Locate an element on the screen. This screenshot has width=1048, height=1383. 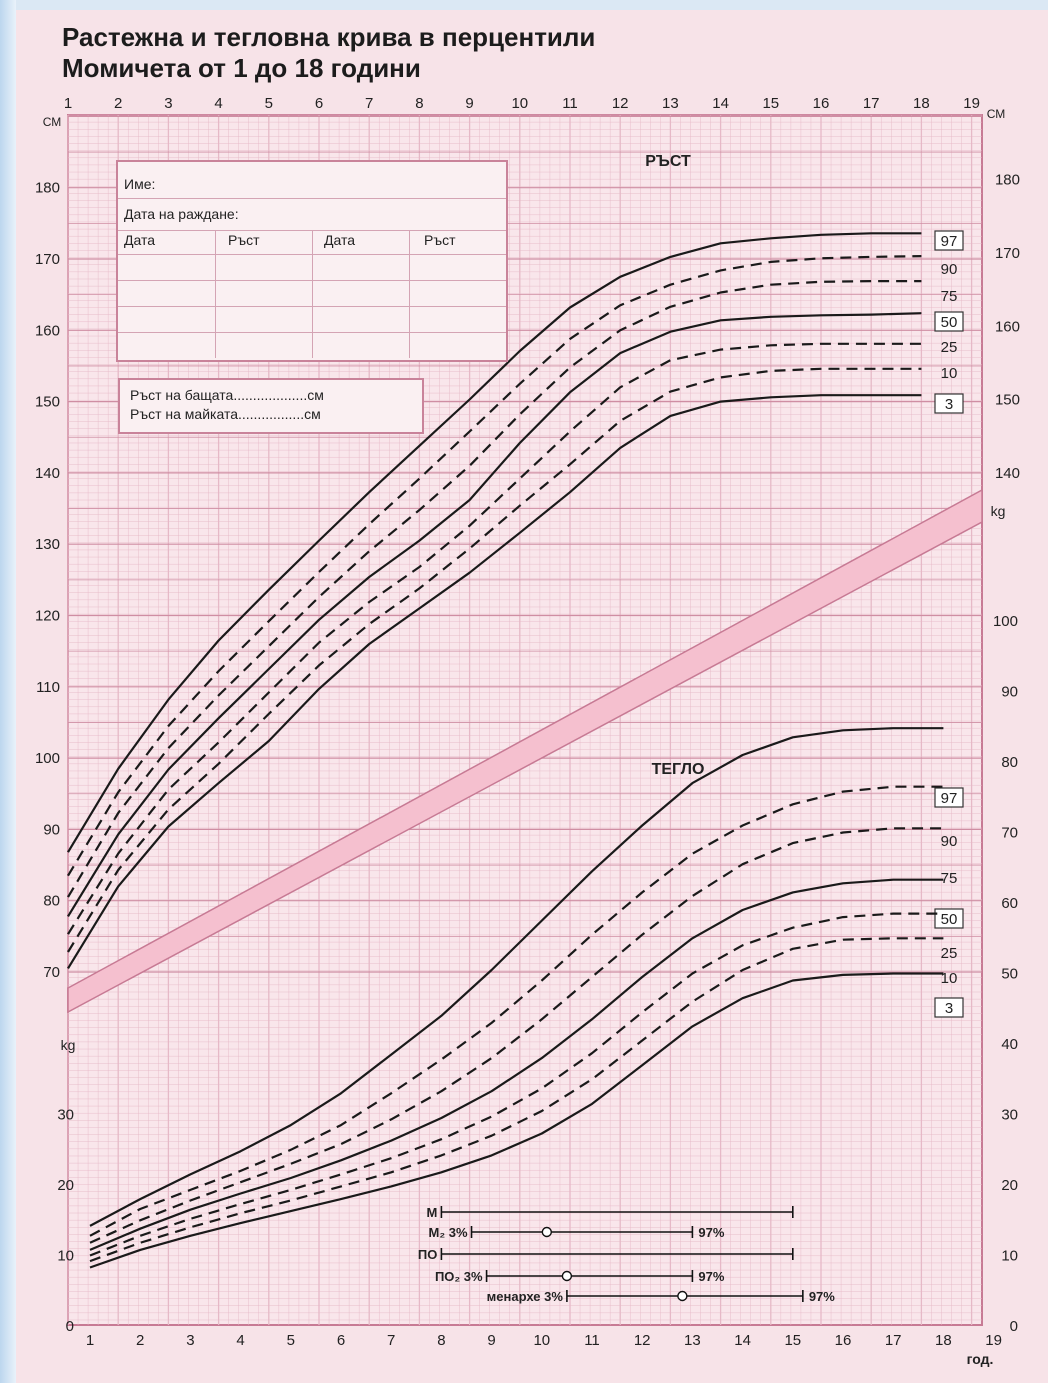
table-header-height-2: Ръст is located at coordinates (440, 240).